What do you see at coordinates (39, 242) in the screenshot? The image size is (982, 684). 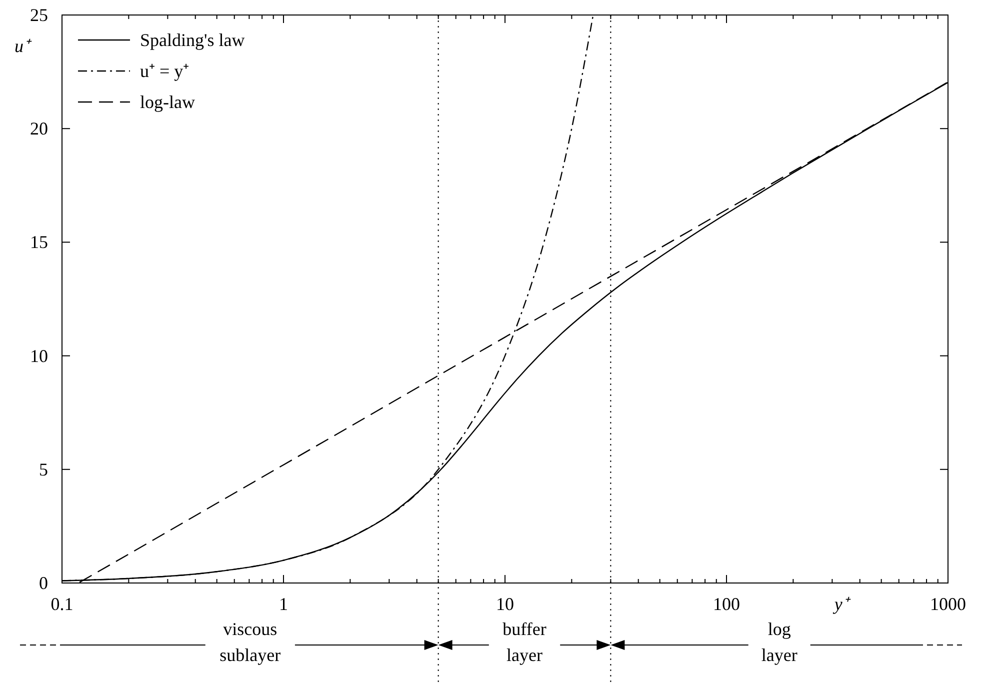 I see `y-tick-label: 15` at bounding box center [39, 242].